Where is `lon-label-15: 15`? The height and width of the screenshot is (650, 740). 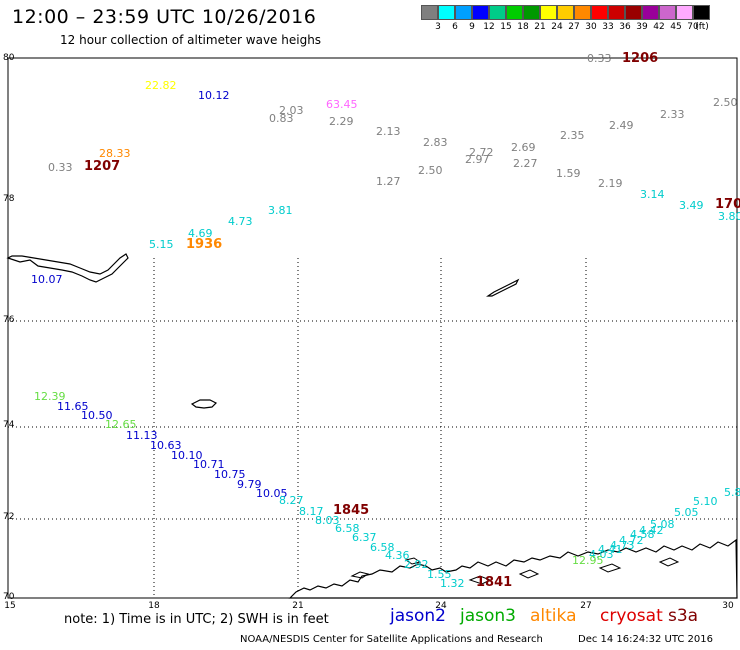 lon-label-15: 15 is located at coordinates (10, 606).